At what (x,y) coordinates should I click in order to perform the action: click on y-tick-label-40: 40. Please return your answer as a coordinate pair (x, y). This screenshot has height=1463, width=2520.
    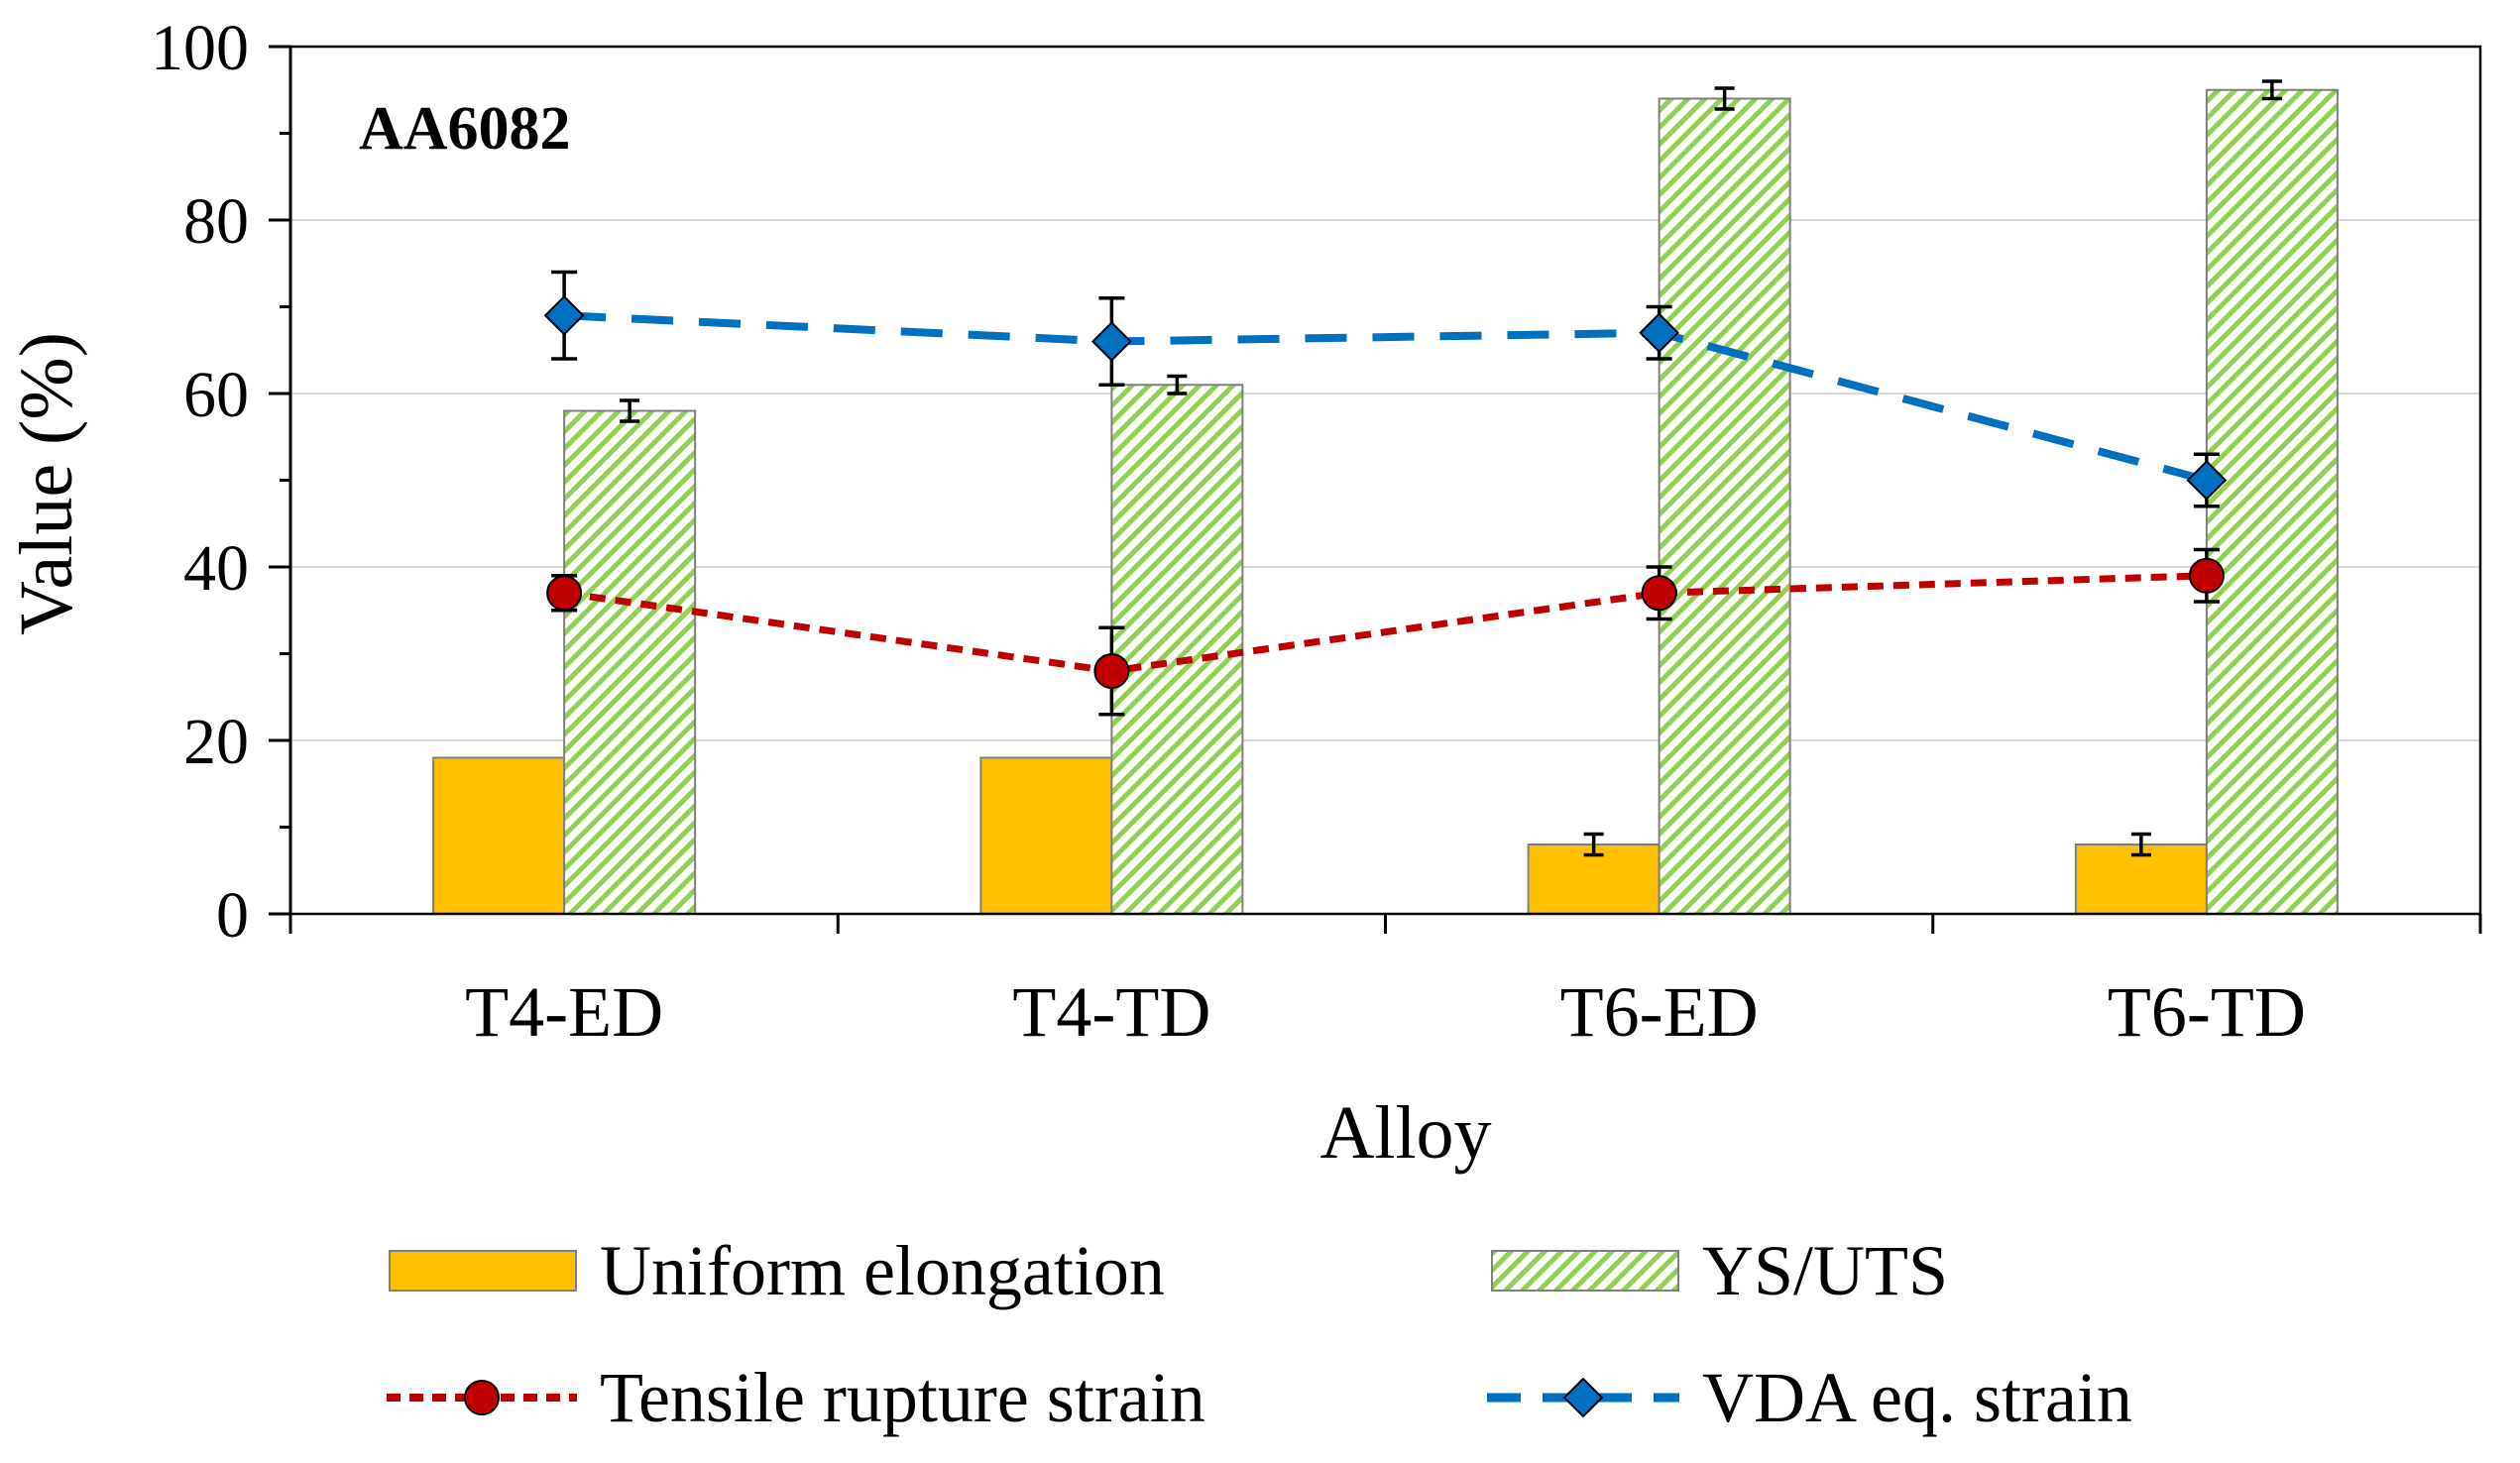
    Looking at the image, I should click on (216, 568).